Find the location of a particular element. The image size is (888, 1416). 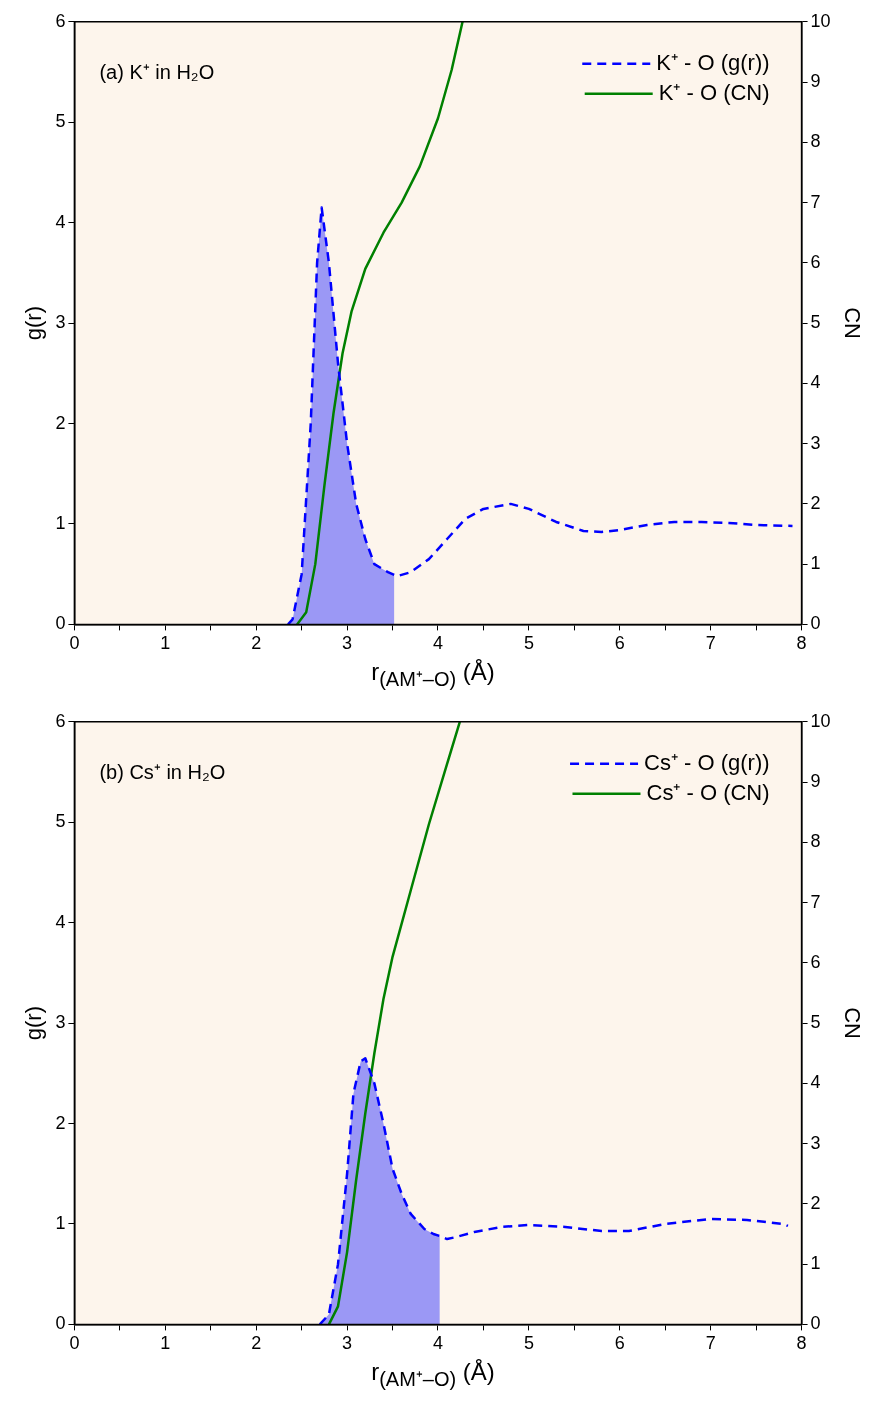

legend-label: Cs⁺ - O (CN) is located at coordinates (708, 792).